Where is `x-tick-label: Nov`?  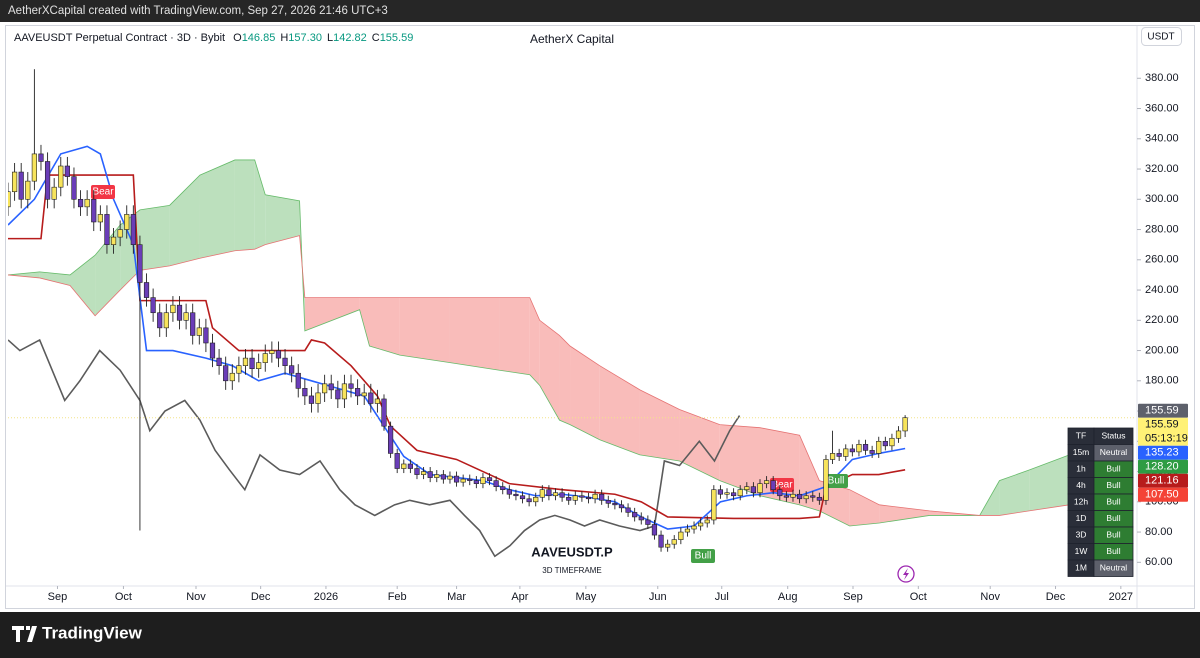 x-tick-label: Nov is located at coordinates (196, 597).